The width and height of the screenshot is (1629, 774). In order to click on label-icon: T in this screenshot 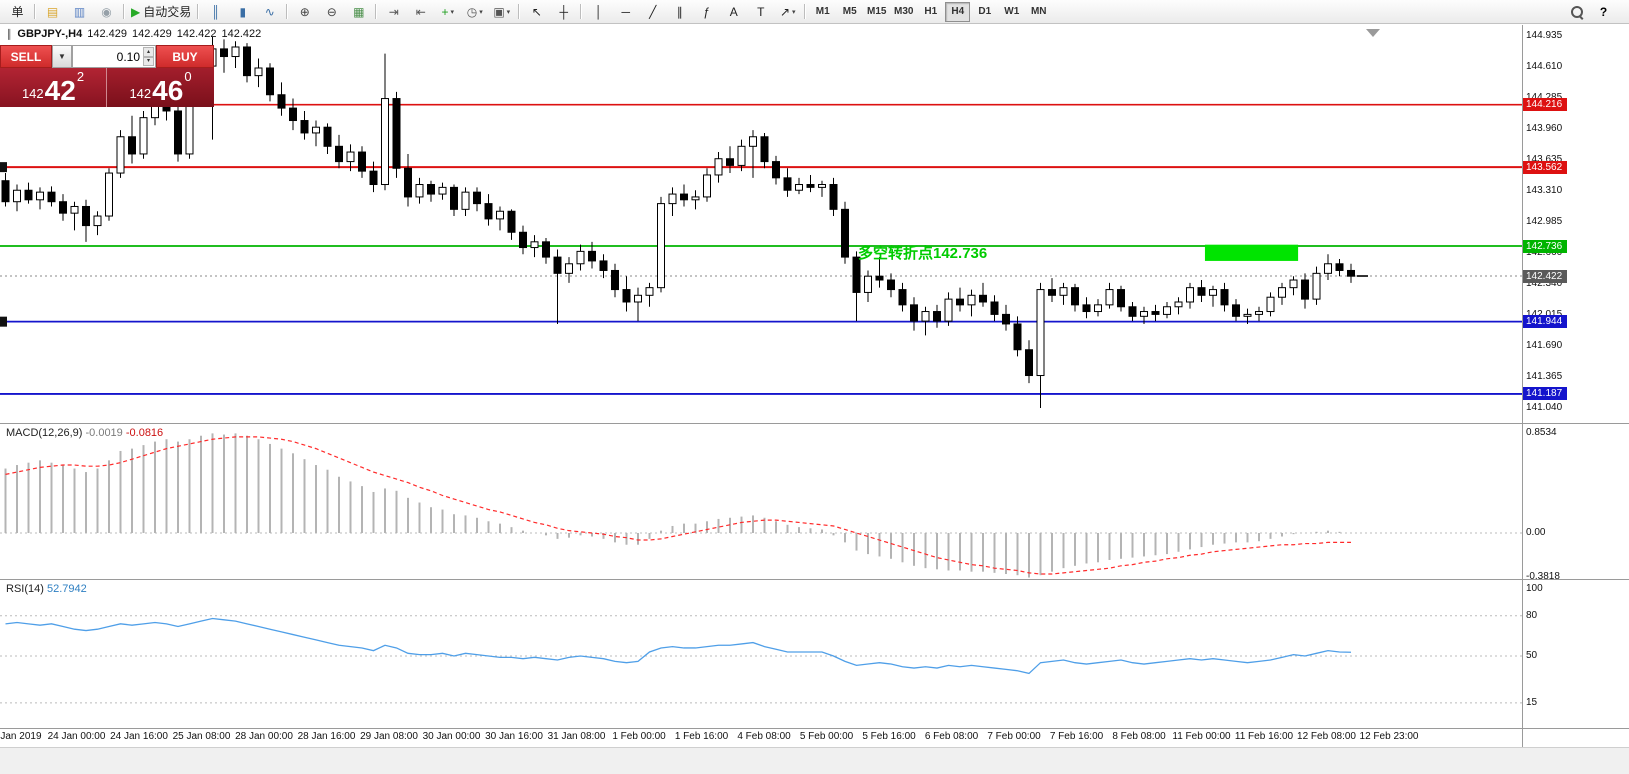, I will do `click(760, 12)`.